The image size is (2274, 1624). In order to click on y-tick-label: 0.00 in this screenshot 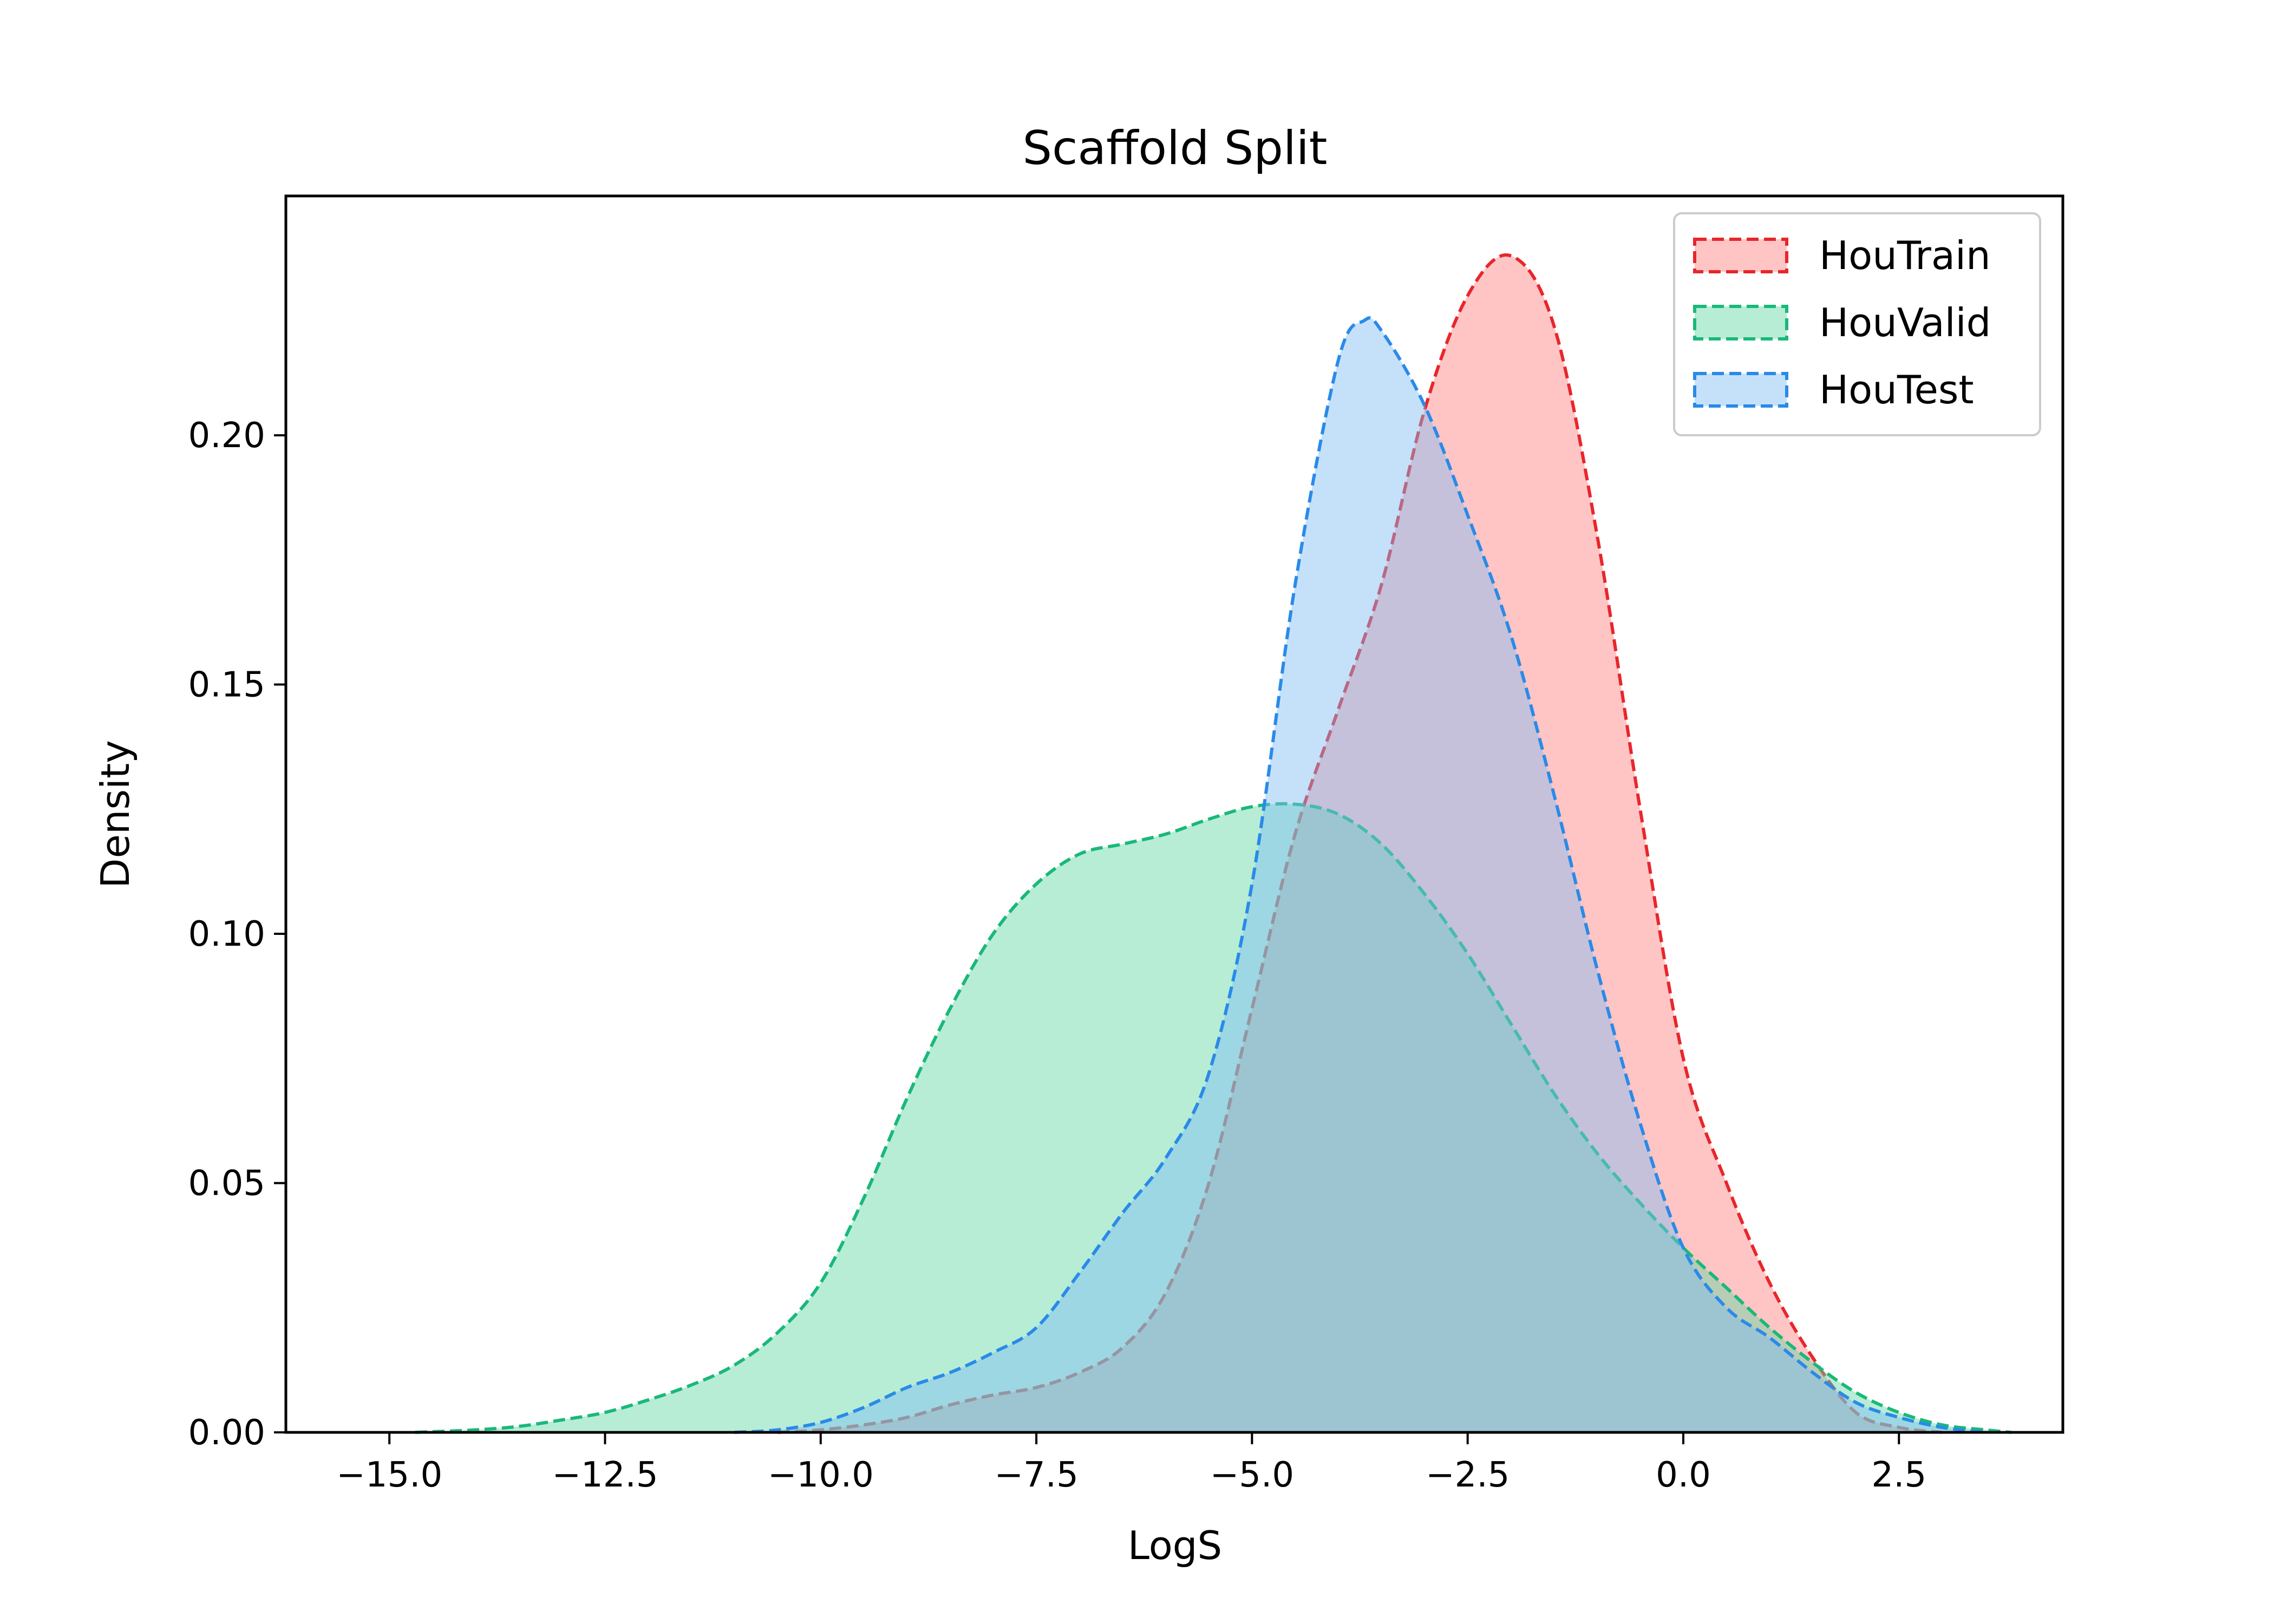, I will do `click(227, 1433)`.